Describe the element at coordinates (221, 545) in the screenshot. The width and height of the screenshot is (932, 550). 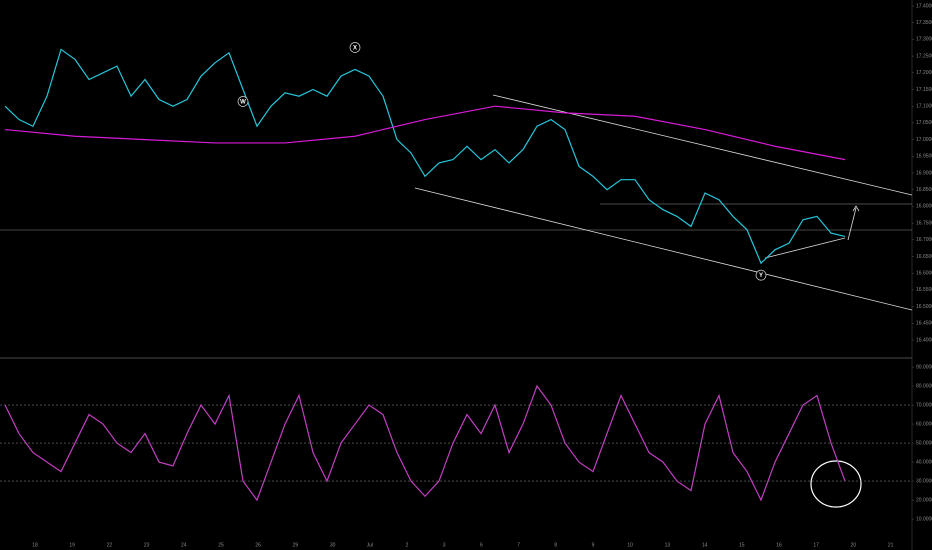
I see `x-tick-label: 25` at that location.